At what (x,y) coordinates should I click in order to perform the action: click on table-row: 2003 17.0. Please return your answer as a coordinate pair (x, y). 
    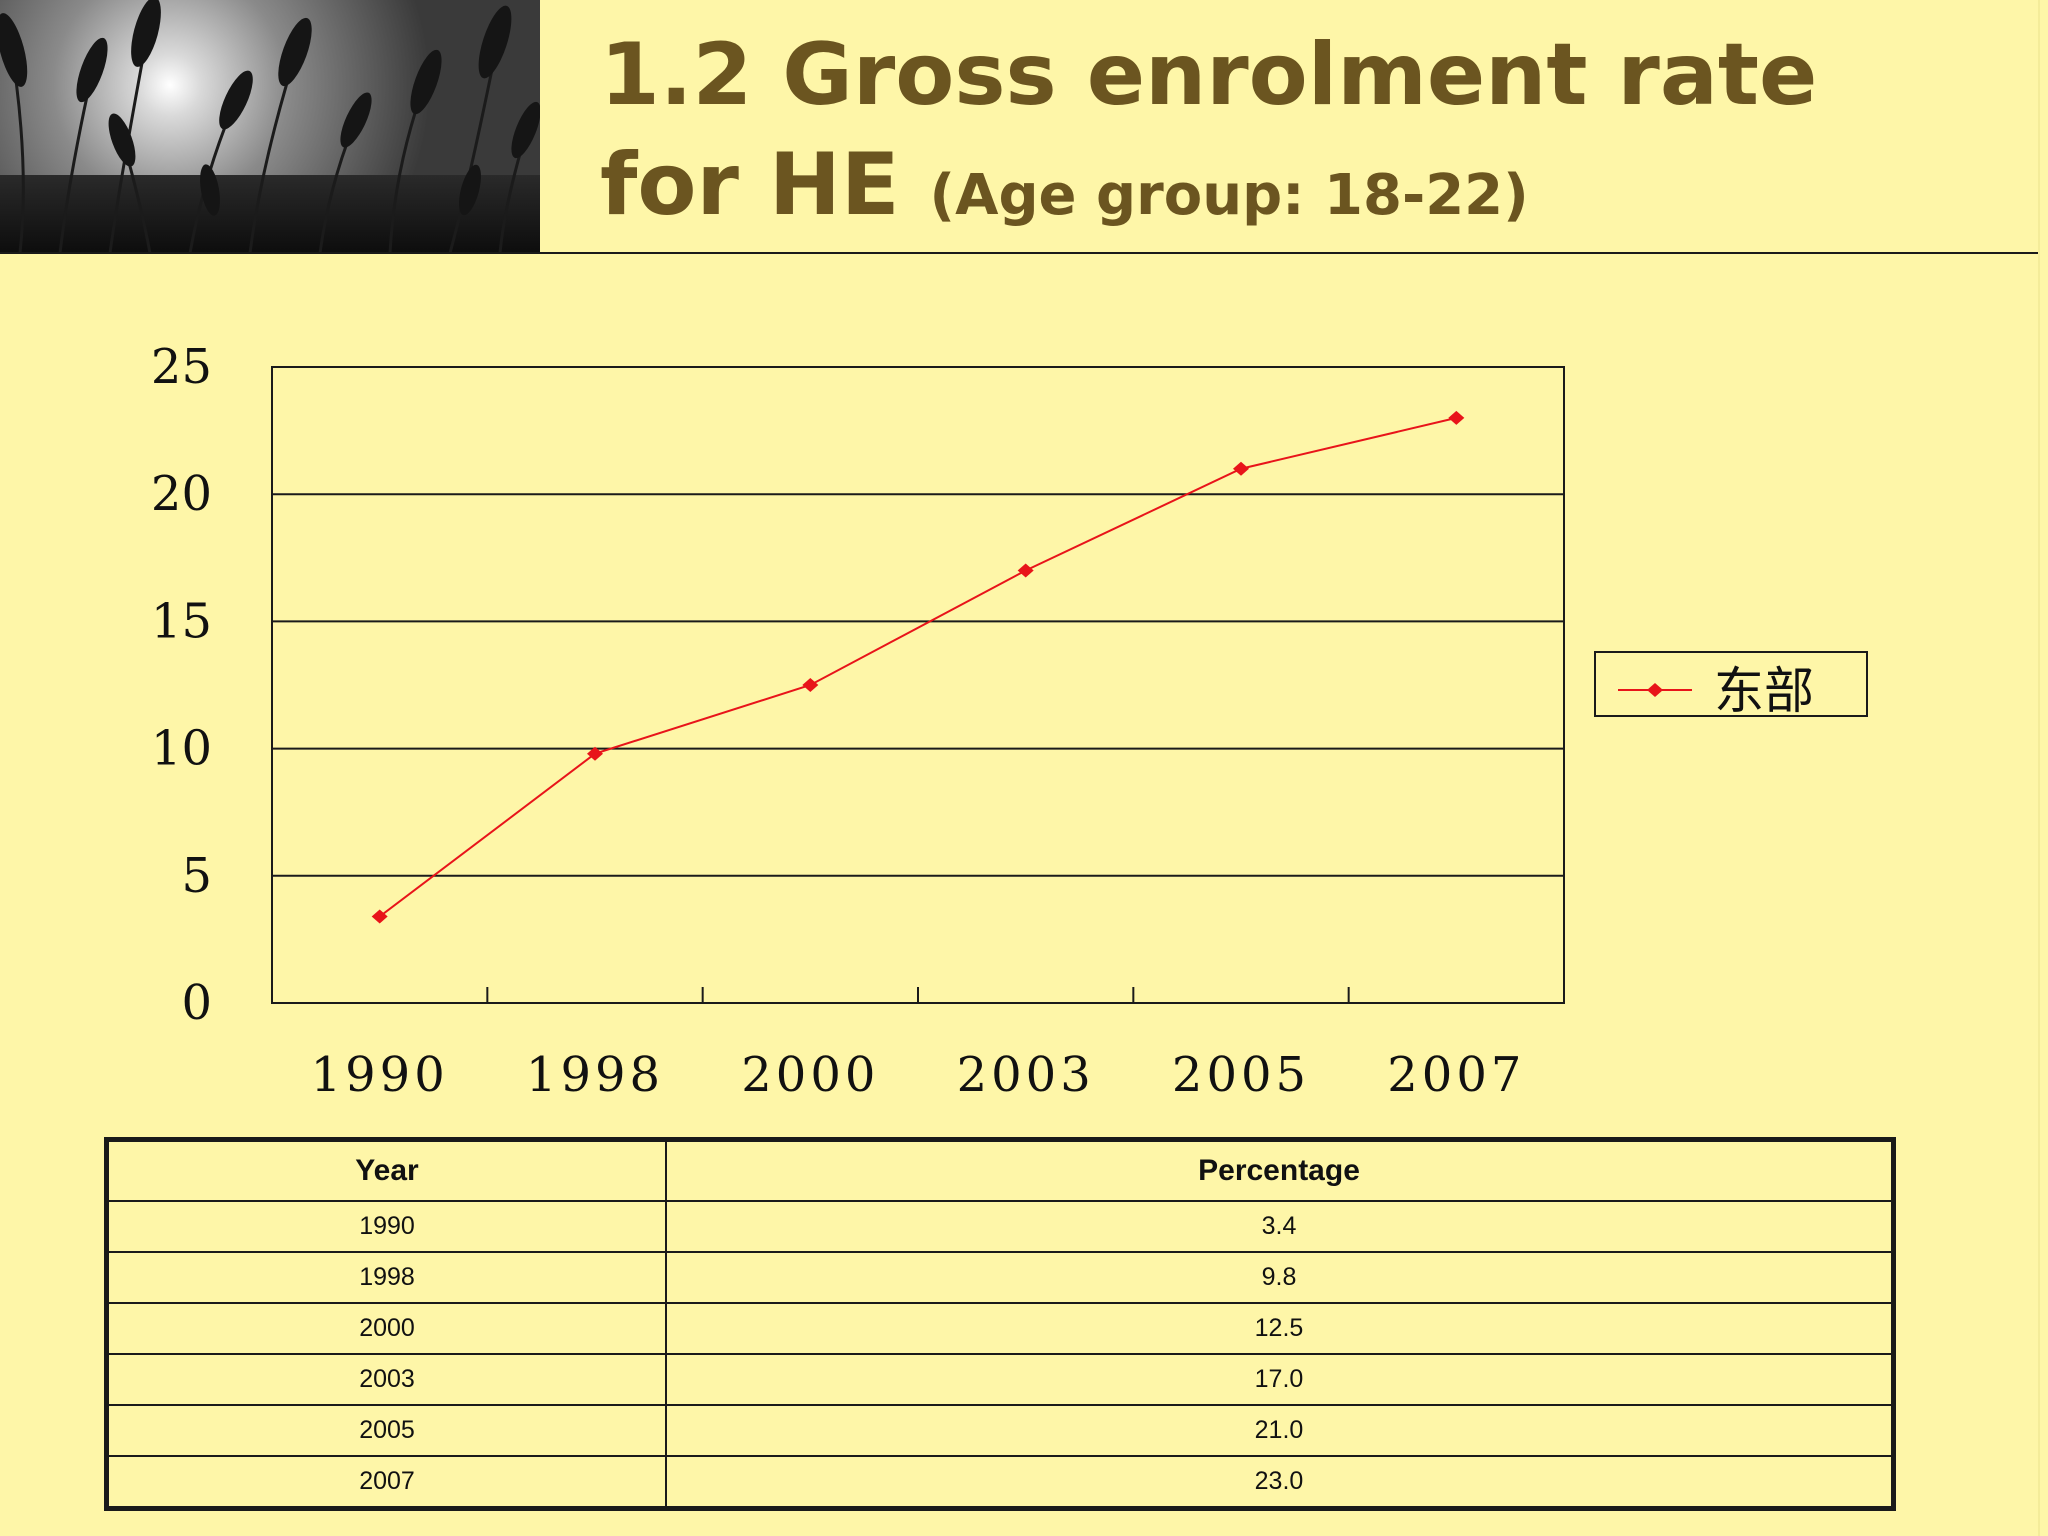
    Looking at the image, I should click on (1000, 1379).